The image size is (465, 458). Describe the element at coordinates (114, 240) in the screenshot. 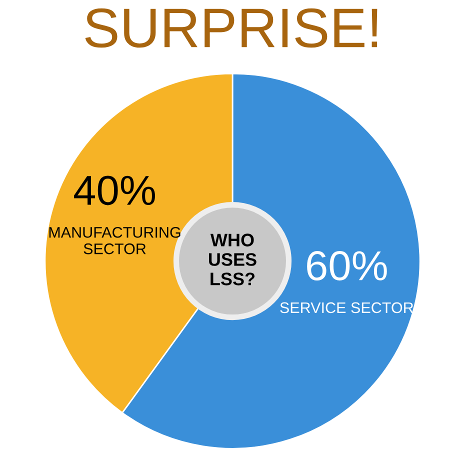

I see `slice-label: MANUFACTURING SECTOR` at that location.